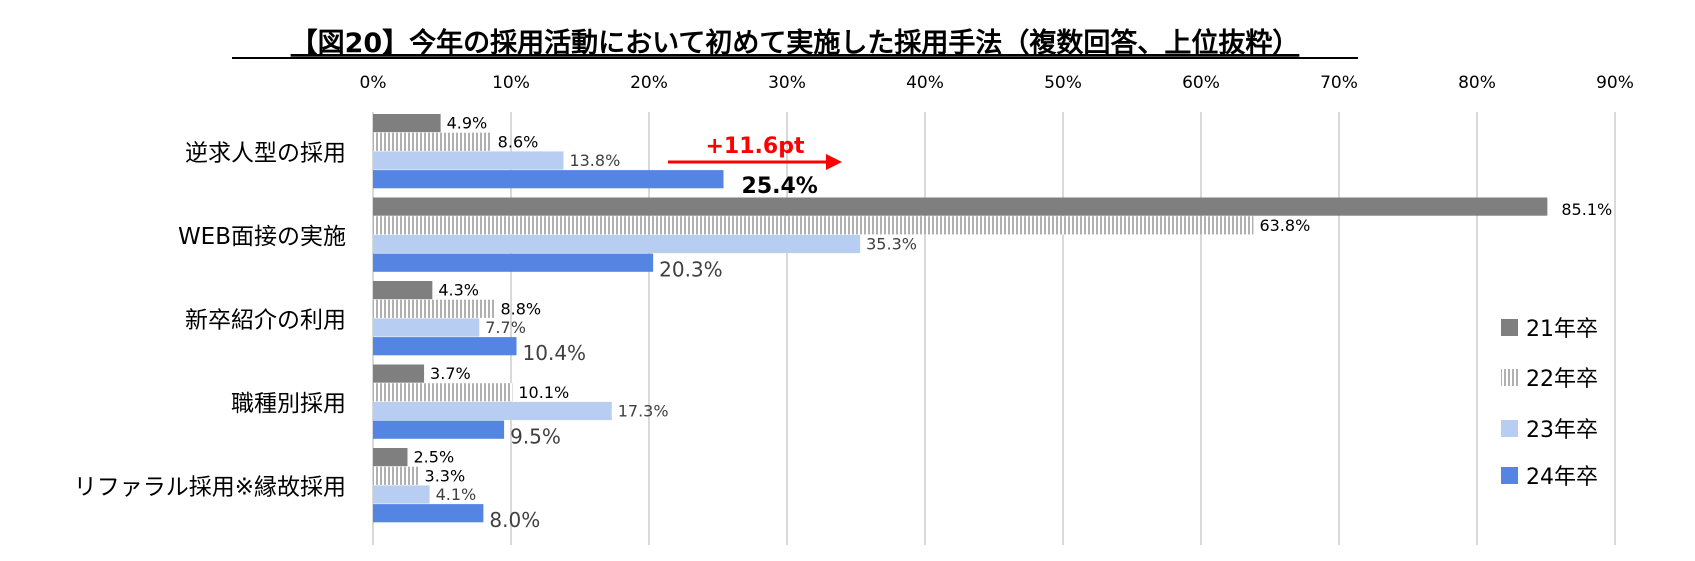 The image size is (1695, 561). Describe the element at coordinates (643, 411) in the screenshot. I see `data-label: 17.3%` at that location.